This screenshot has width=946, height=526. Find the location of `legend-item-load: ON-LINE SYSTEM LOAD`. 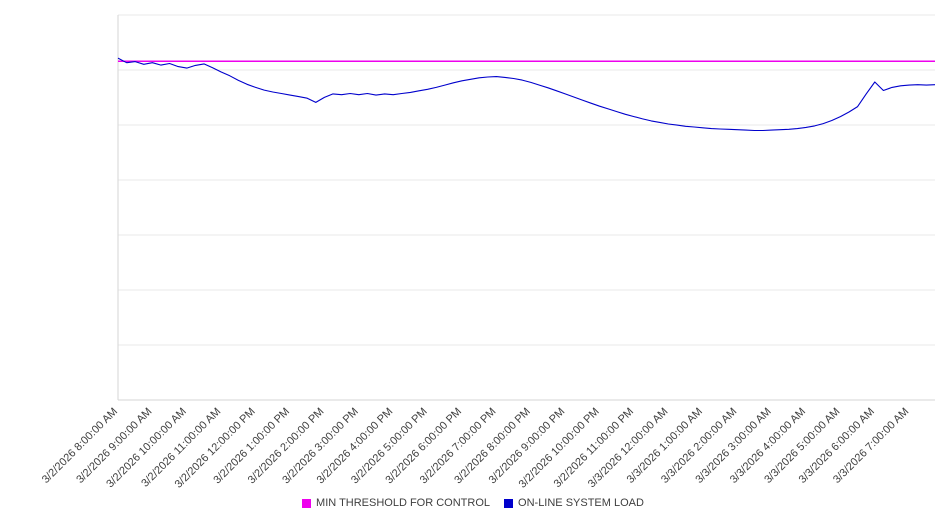

legend-item-load: ON-LINE SYSTEM LOAD is located at coordinates (574, 503).